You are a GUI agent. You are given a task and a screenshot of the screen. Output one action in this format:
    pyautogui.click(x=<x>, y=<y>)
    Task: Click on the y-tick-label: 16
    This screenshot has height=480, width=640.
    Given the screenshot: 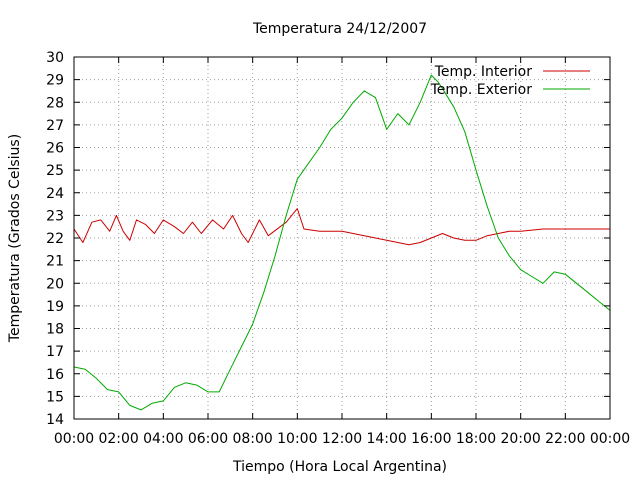 What is the action you would take?
    pyautogui.click(x=55, y=375)
    